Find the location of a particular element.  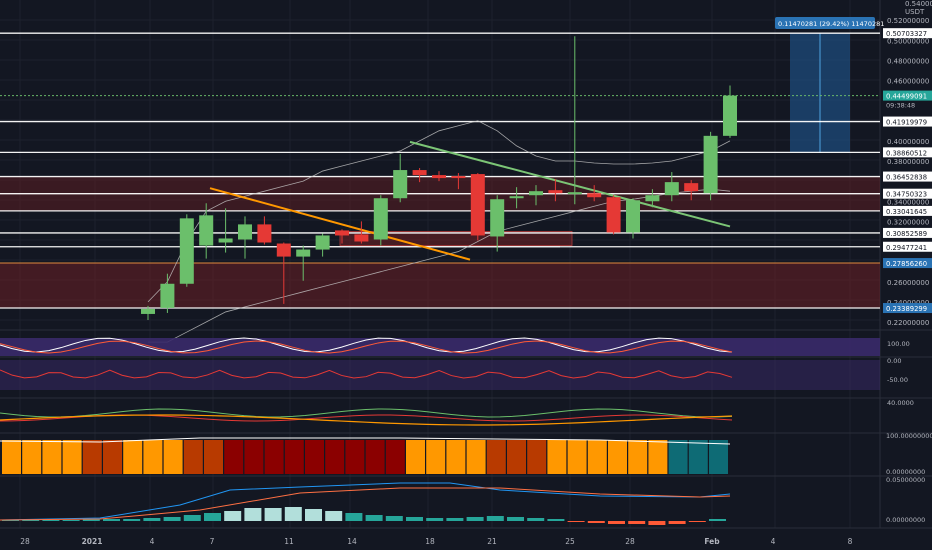

time-label: 7 is located at coordinates (212, 541).